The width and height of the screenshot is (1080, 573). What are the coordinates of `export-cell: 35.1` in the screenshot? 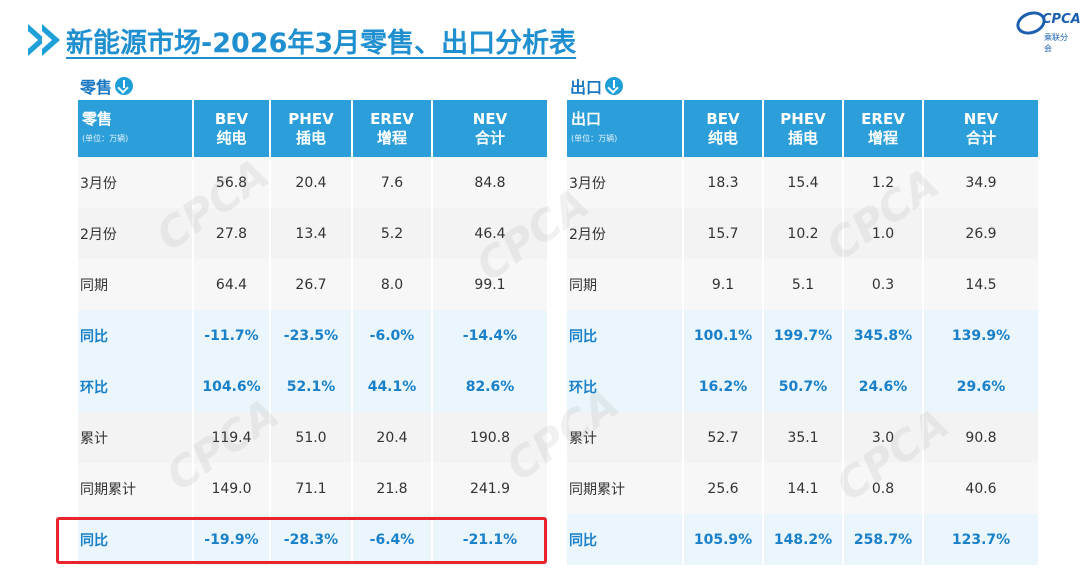 It's located at (803, 437).